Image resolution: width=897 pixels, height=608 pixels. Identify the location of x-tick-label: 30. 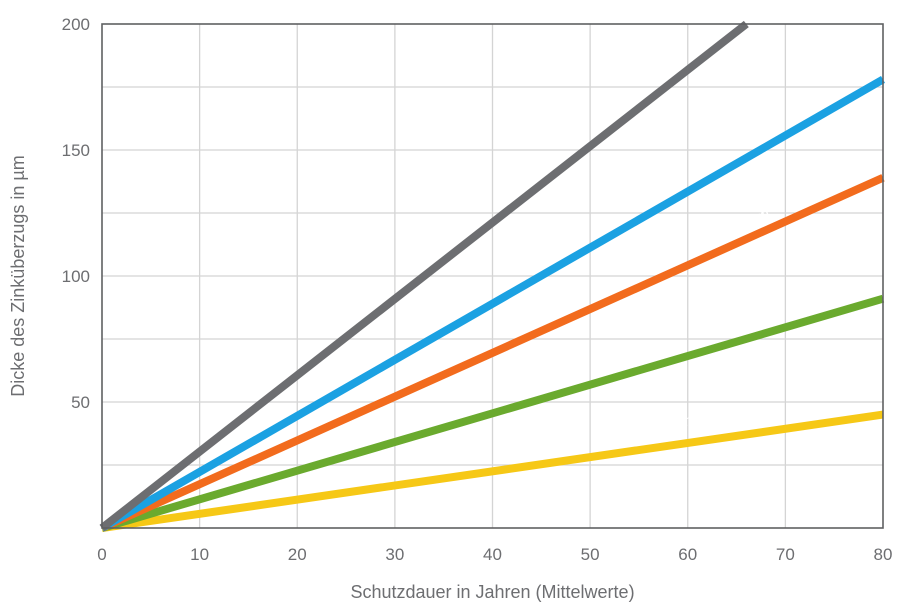
(394, 554).